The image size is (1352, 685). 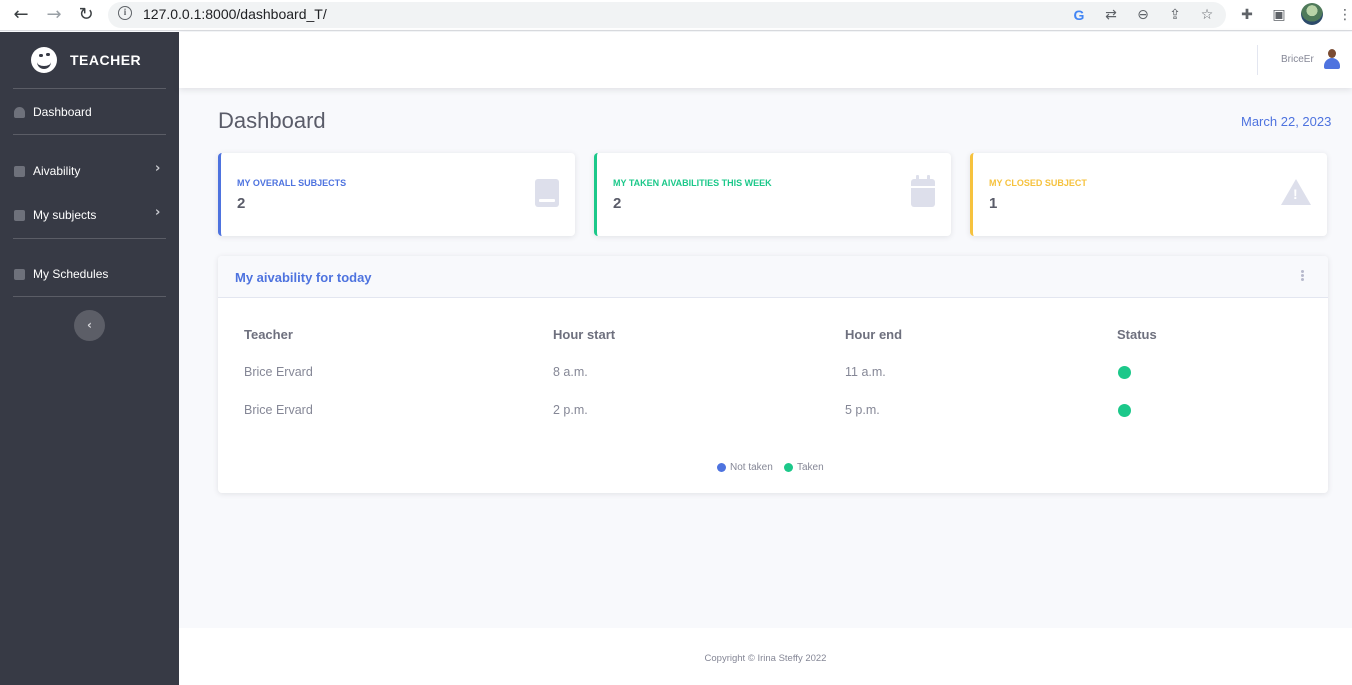 I want to click on tachometer-icon, so click(x=19, y=112).